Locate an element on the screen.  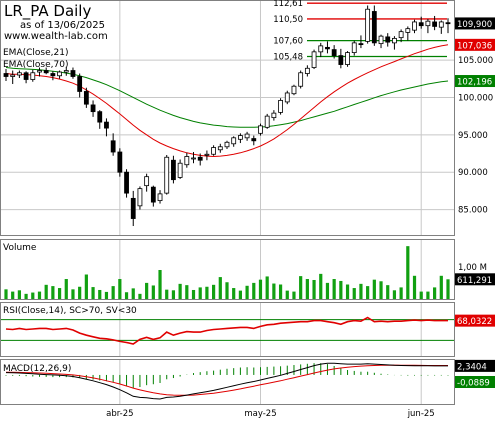
last-ema70-tag-bg is located at coordinates (475, 81).